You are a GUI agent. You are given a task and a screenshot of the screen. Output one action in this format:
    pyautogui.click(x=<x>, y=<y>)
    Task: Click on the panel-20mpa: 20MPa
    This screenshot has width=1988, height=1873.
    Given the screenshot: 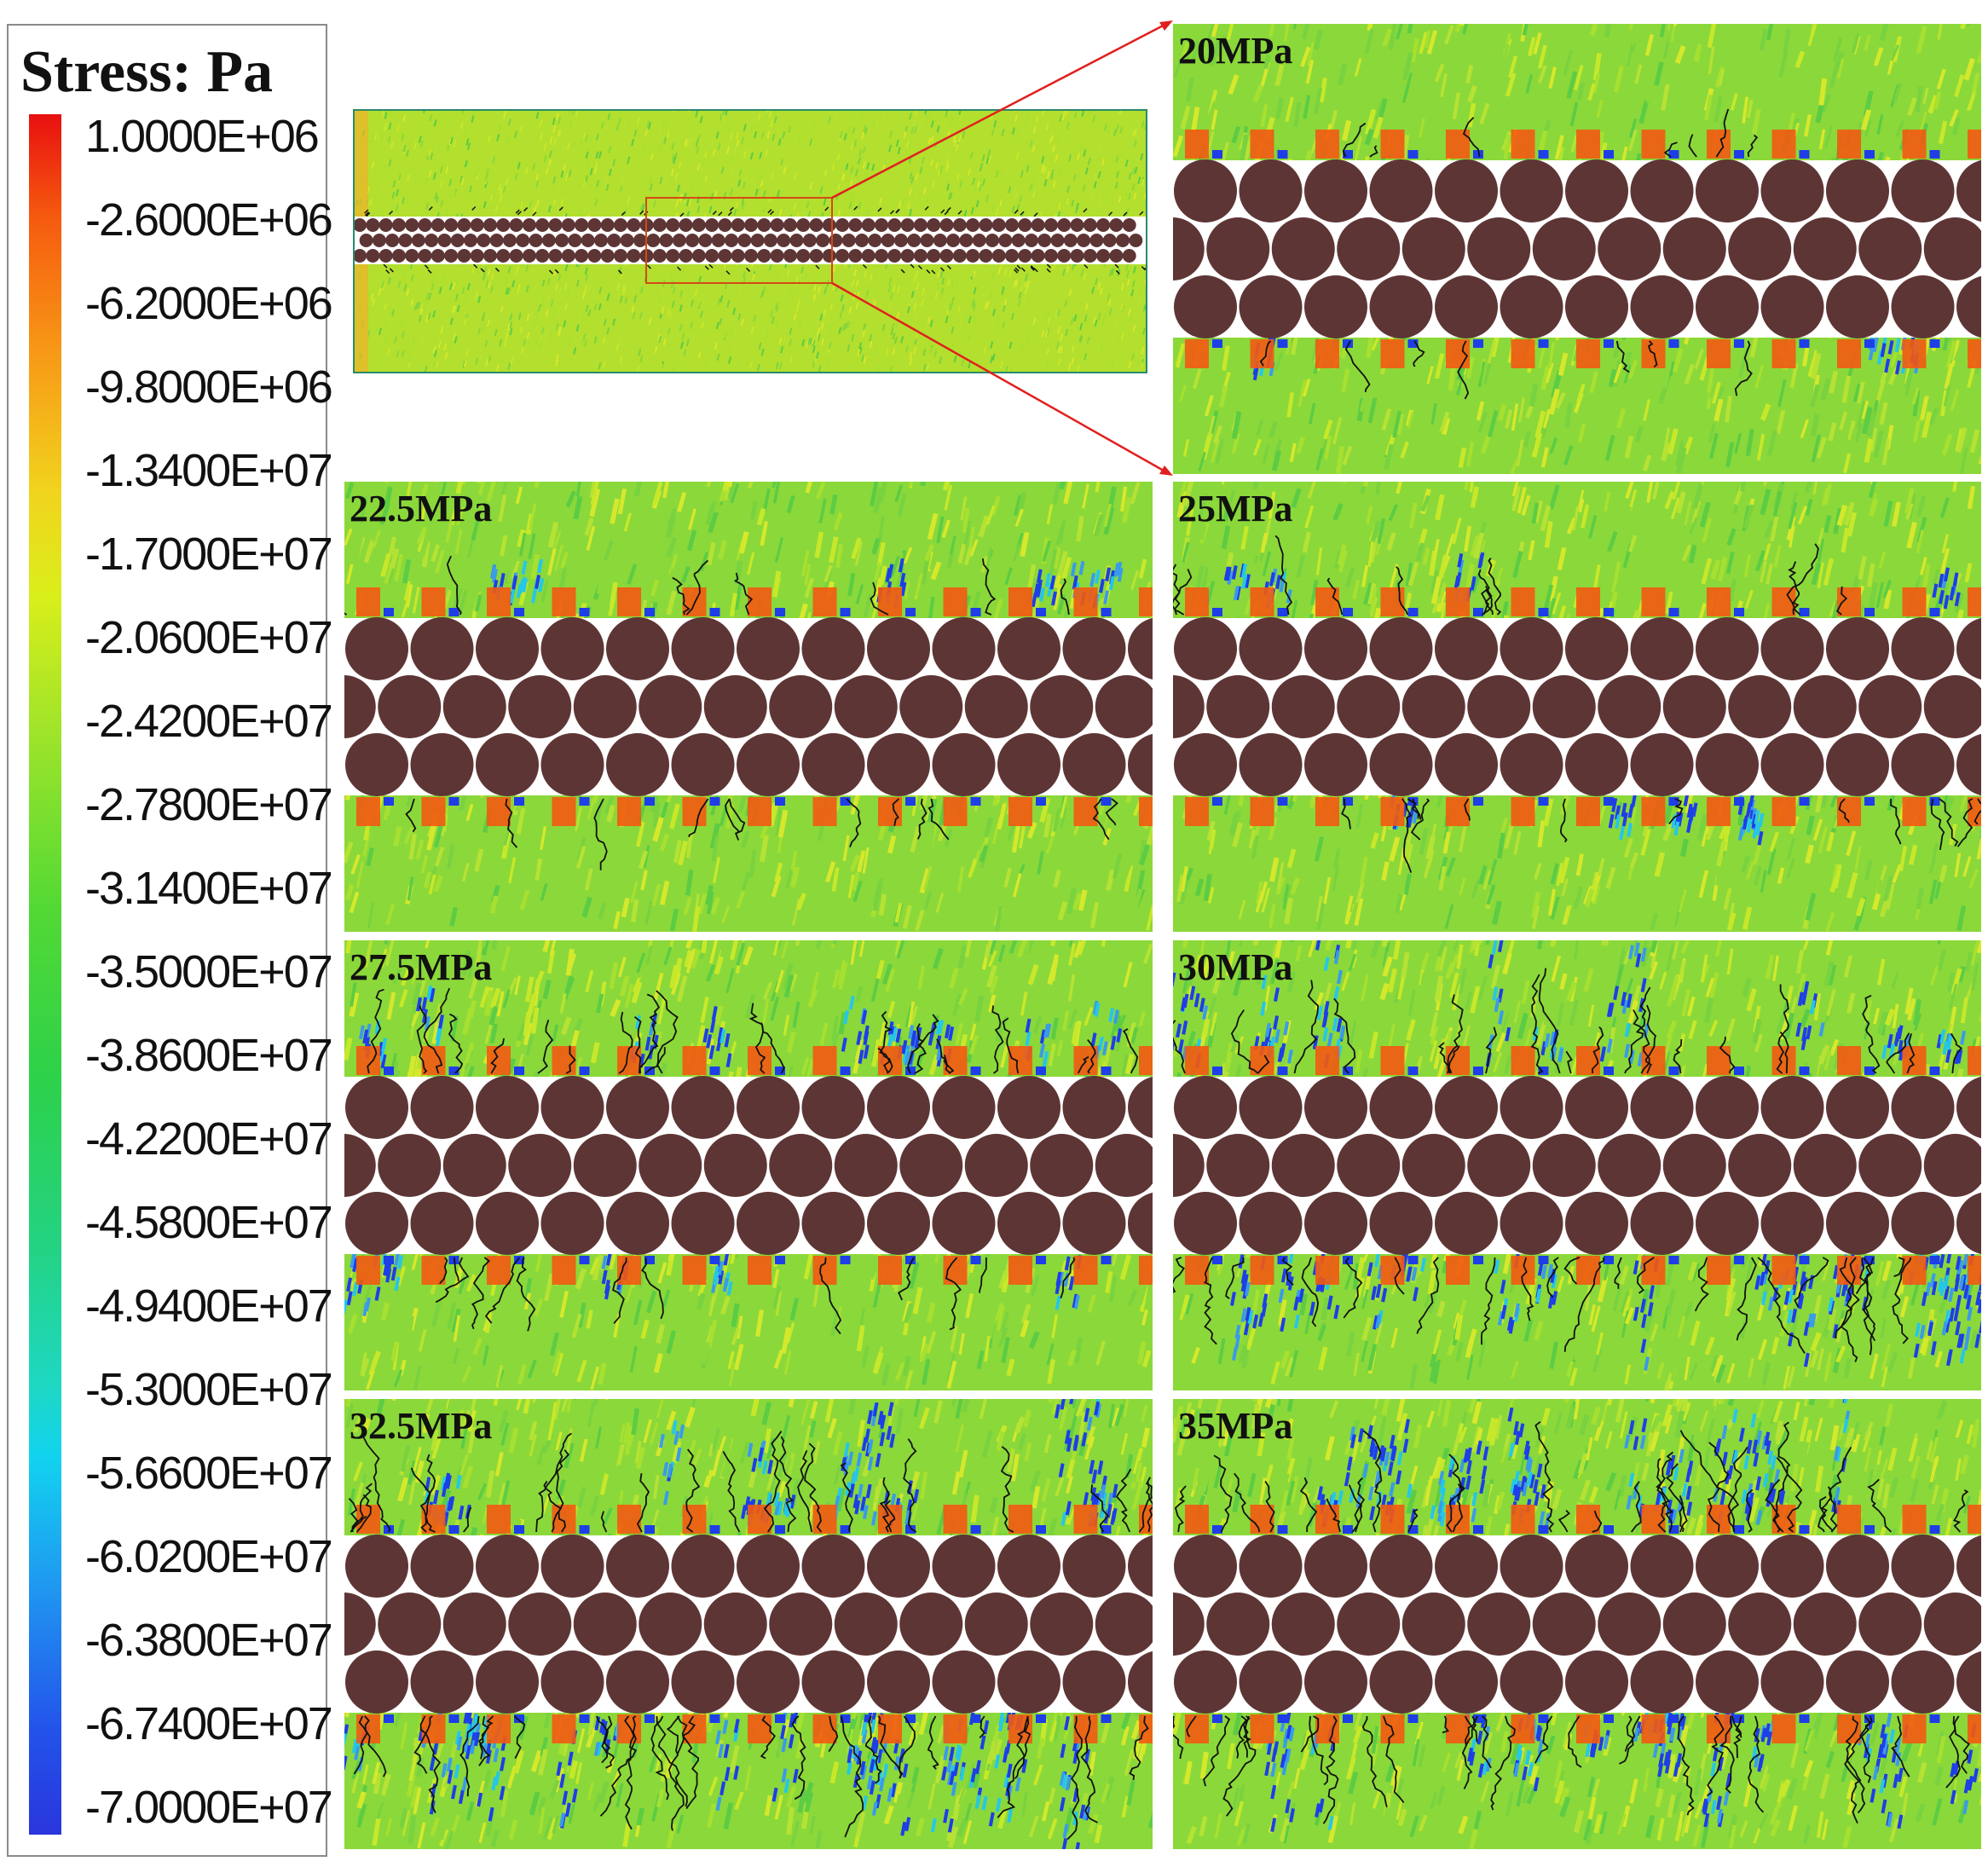 What is the action you would take?
    pyautogui.click(x=1577, y=249)
    